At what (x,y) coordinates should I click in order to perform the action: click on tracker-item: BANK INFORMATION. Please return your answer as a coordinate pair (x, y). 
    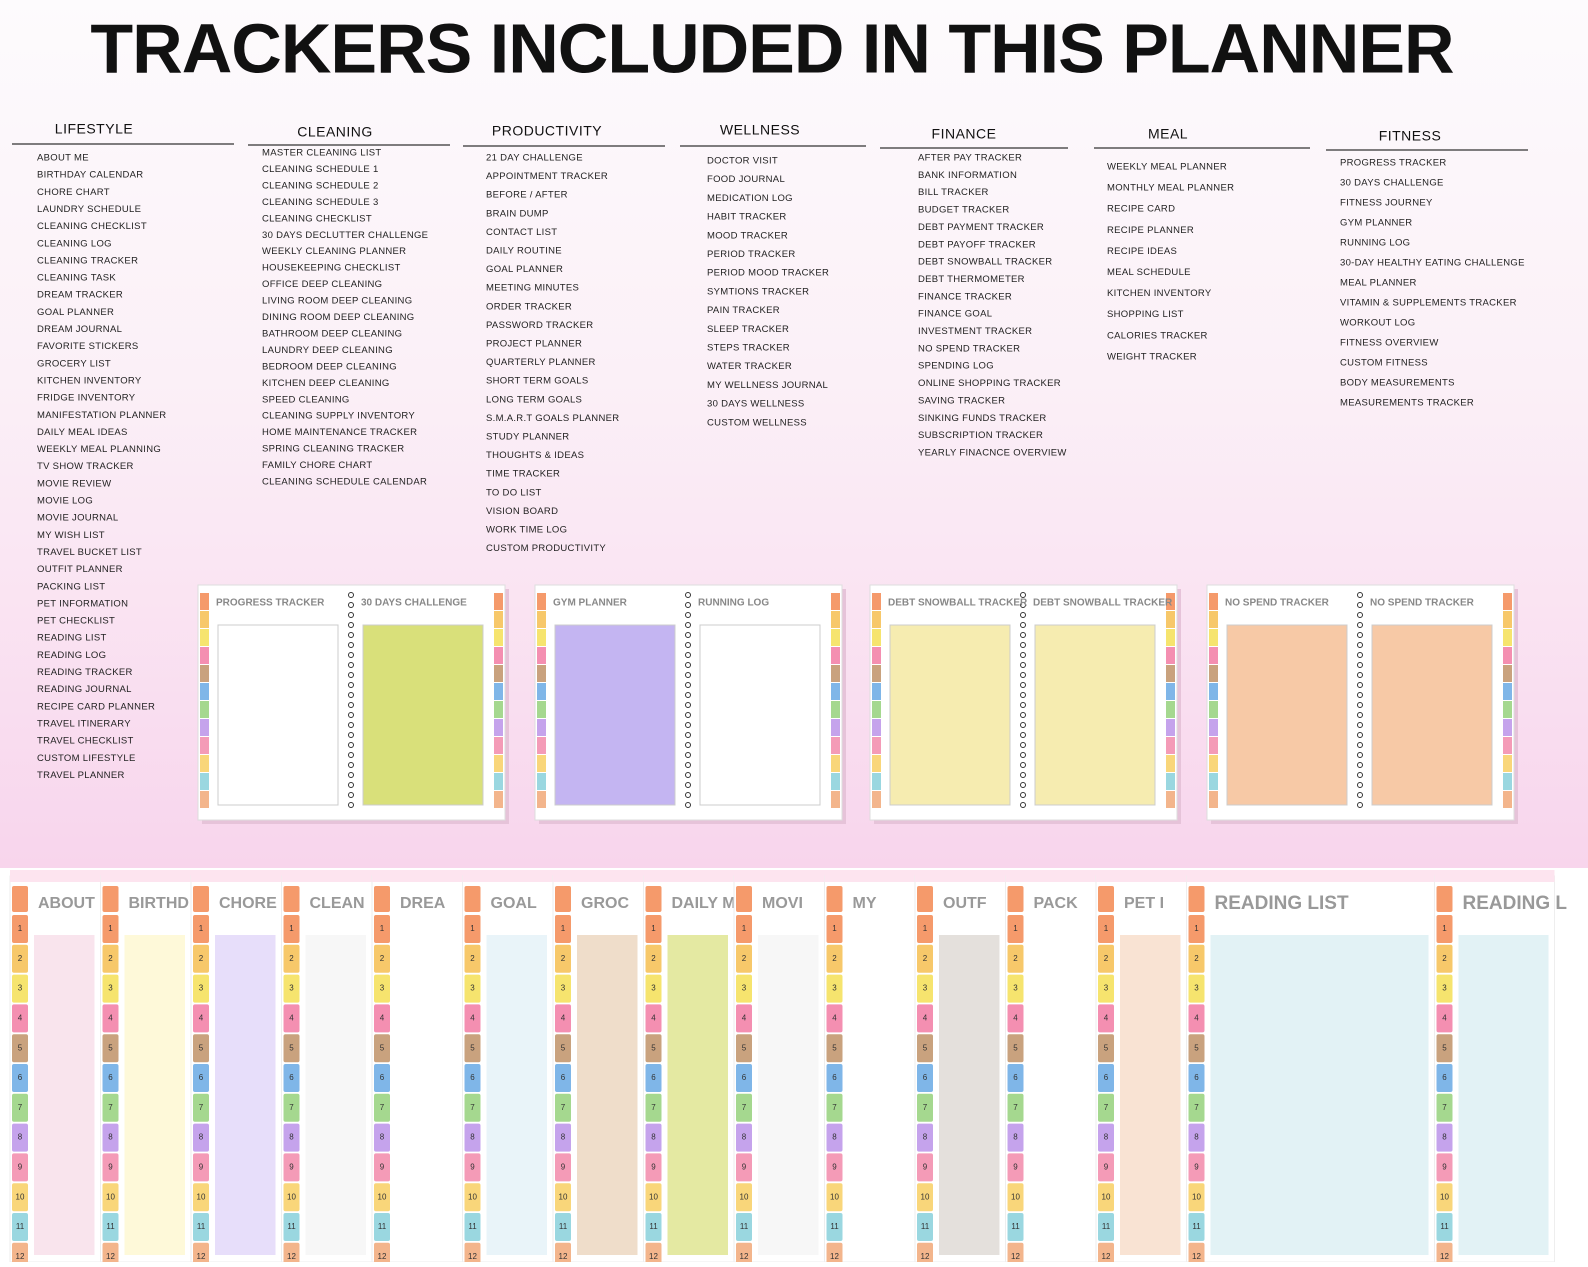
    Looking at the image, I should click on (967, 175).